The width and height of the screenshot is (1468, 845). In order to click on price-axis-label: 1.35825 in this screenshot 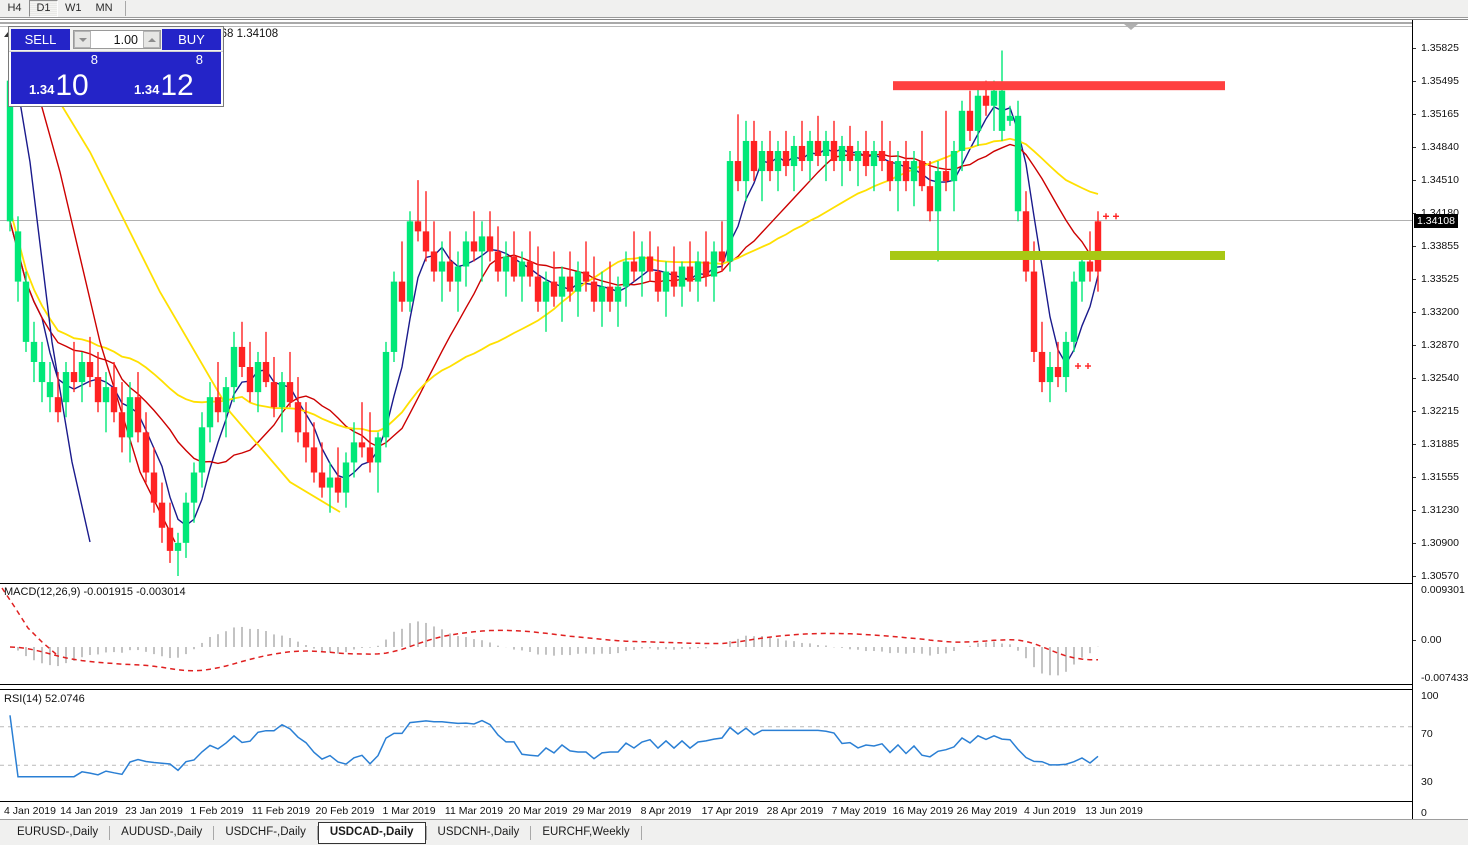, I will do `click(1440, 48)`.